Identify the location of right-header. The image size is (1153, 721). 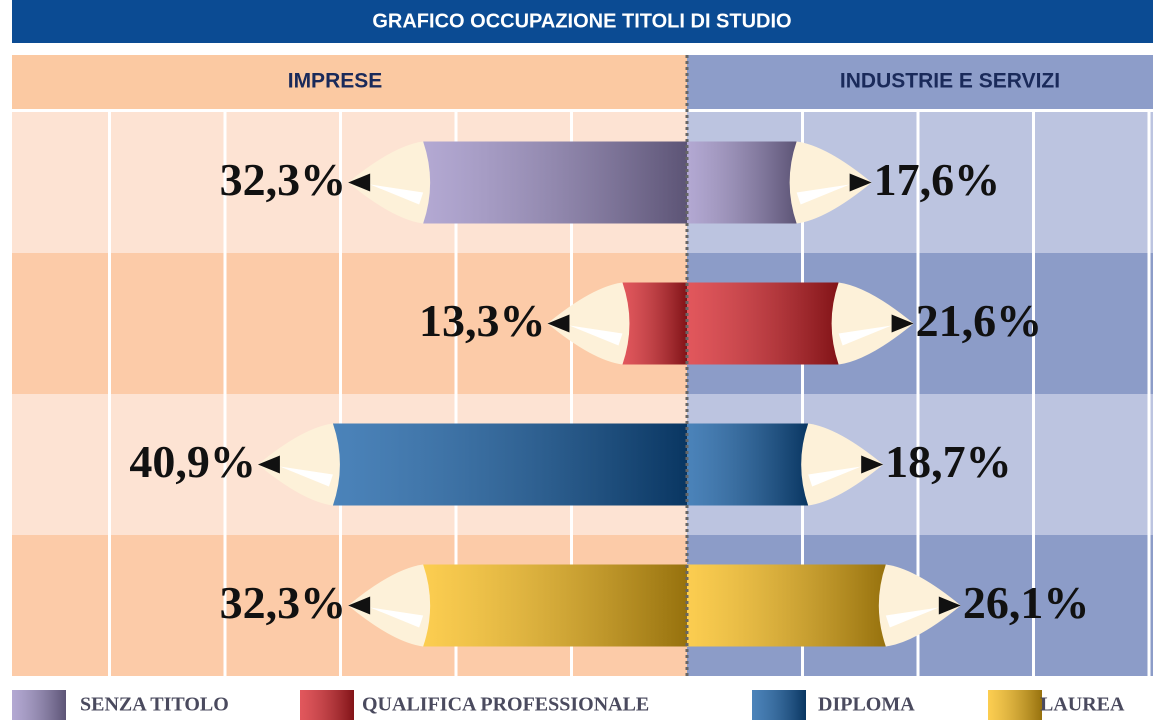
(920, 82).